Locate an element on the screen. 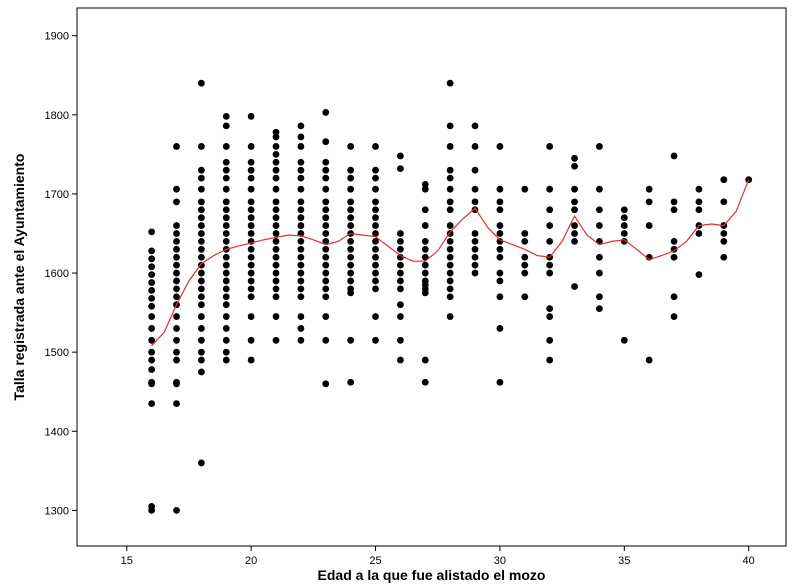 This screenshot has height=587, width=802. x-tick-label: 40 is located at coordinates (749, 561).